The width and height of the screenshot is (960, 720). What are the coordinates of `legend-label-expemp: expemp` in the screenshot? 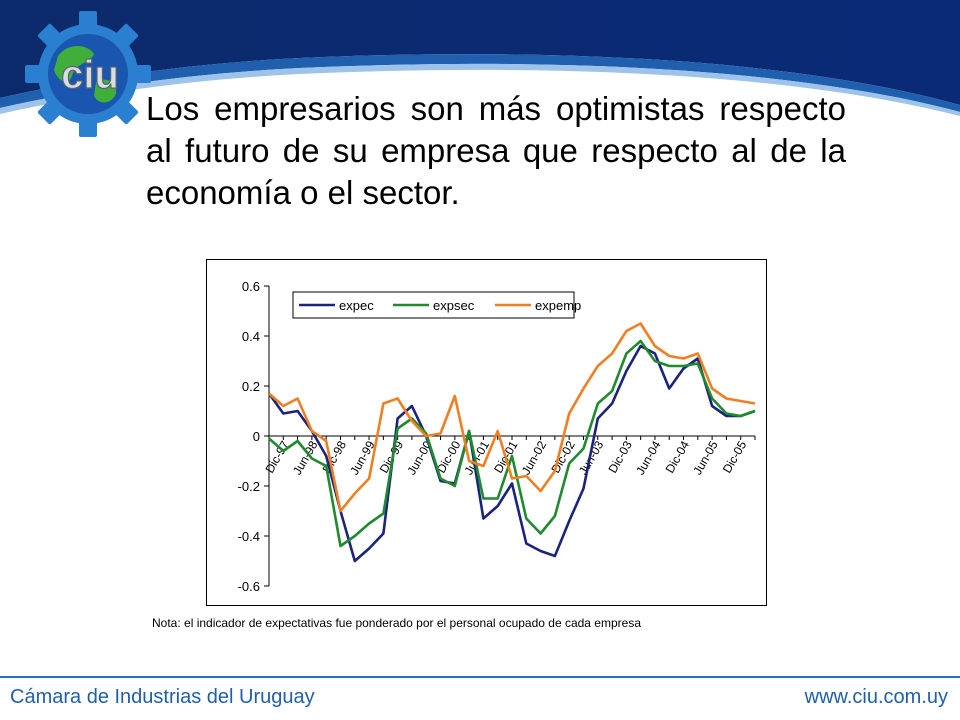 It's located at (558, 305).